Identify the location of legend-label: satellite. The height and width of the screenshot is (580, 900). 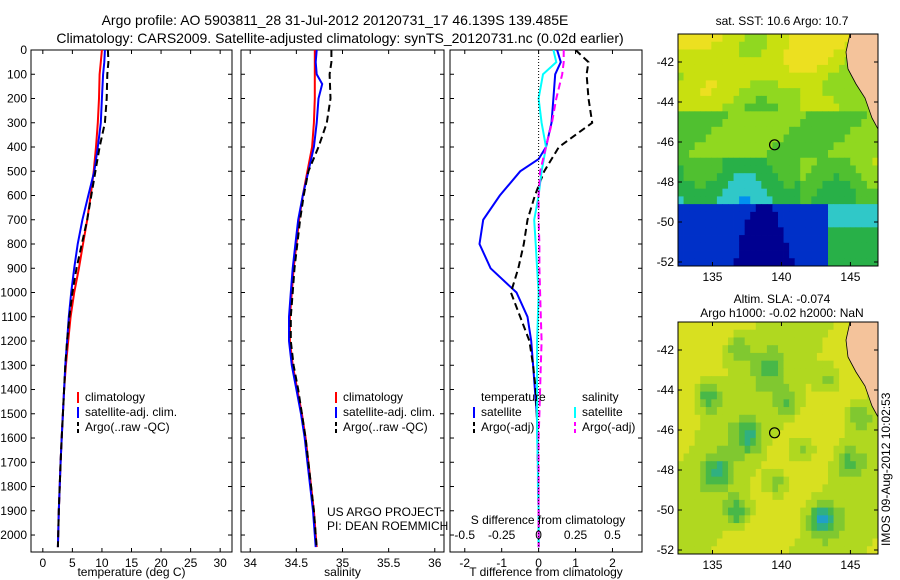
(602, 412).